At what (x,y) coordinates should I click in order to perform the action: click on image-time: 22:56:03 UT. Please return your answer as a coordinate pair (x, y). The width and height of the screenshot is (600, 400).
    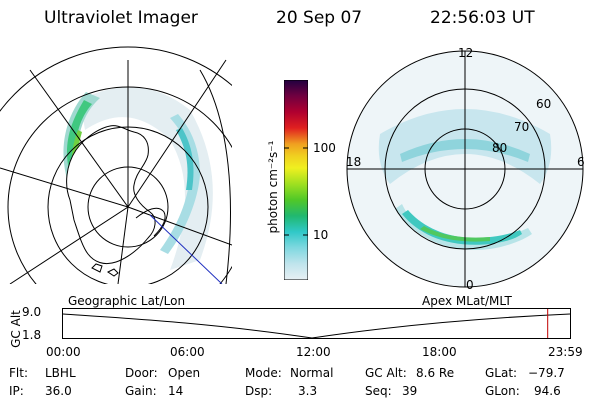
    Looking at the image, I should click on (482, 18).